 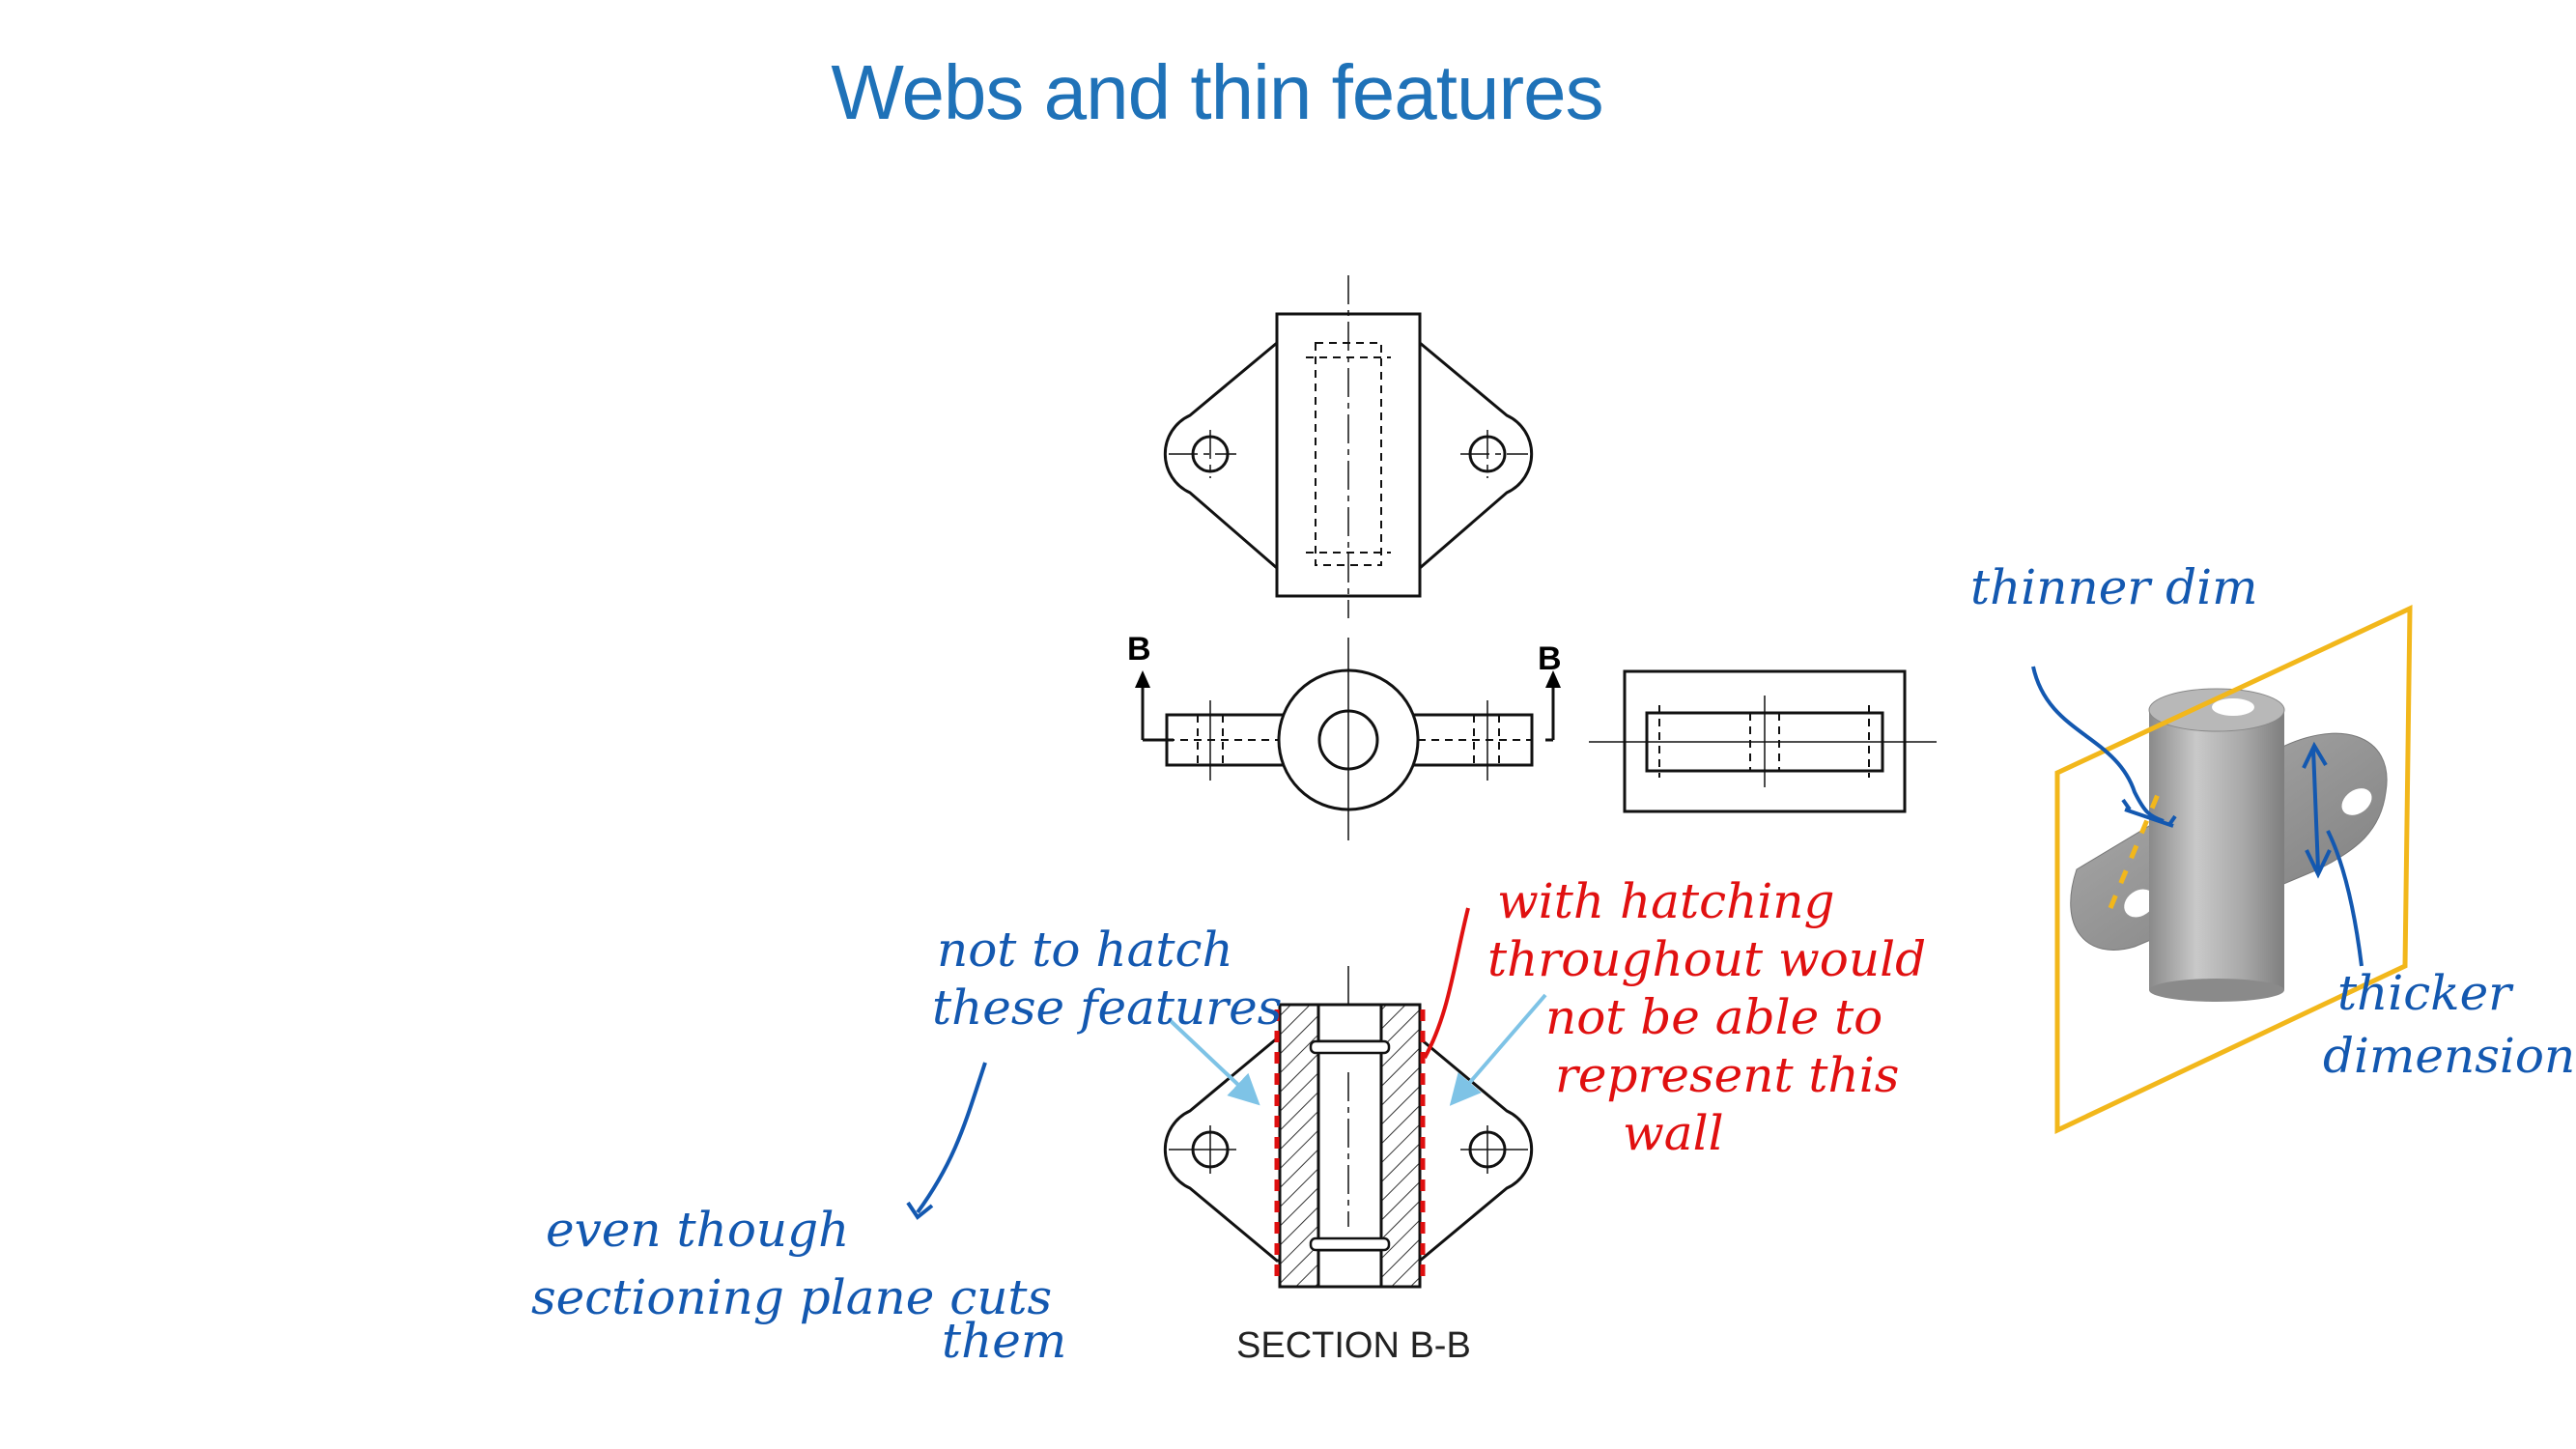 I want to click on red-note-line4: represent this, so click(x=1727, y=1075).